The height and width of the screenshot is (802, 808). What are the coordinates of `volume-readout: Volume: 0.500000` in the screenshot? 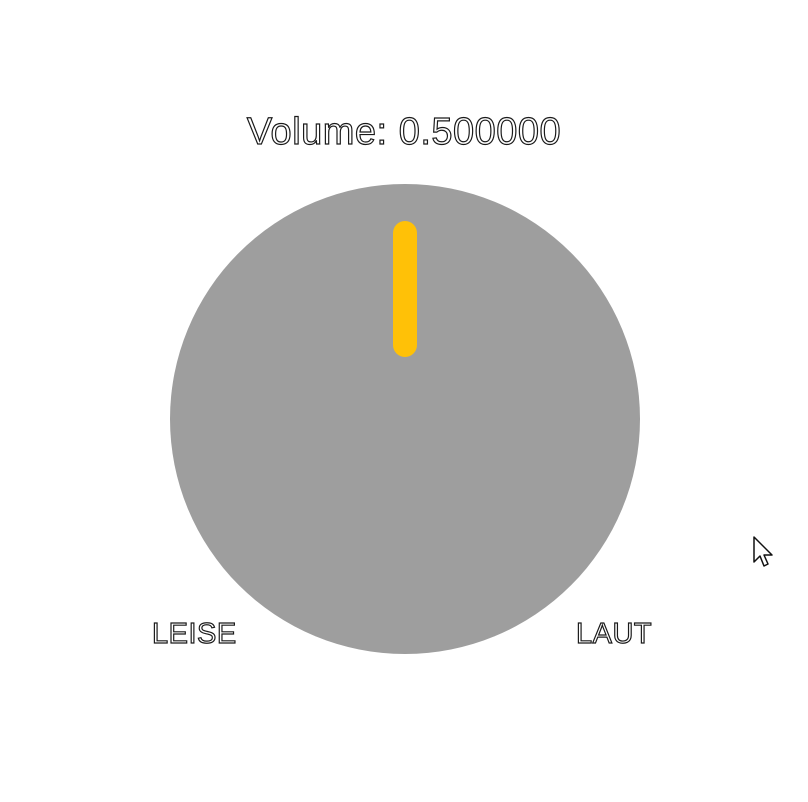 It's located at (404, 132).